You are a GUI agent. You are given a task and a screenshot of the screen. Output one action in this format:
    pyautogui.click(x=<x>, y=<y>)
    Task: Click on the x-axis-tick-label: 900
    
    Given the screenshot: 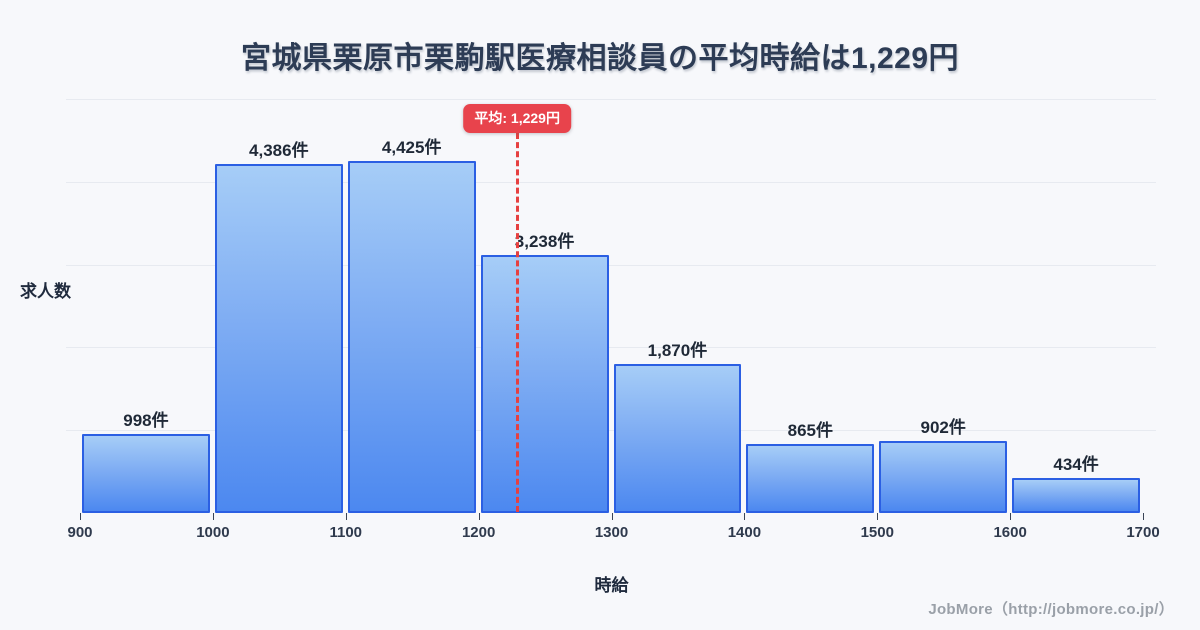 What is the action you would take?
    pyautogui.click(x=80, y=532)
    